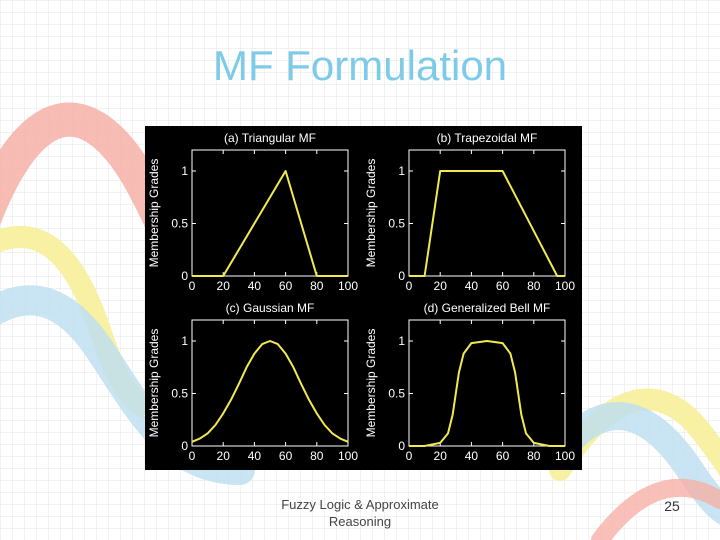  What do you see at coordinates (270, 308) in the screenshot?
I see `subplot-title: (c) Gaussian MF` at bounding box center [270, 308].